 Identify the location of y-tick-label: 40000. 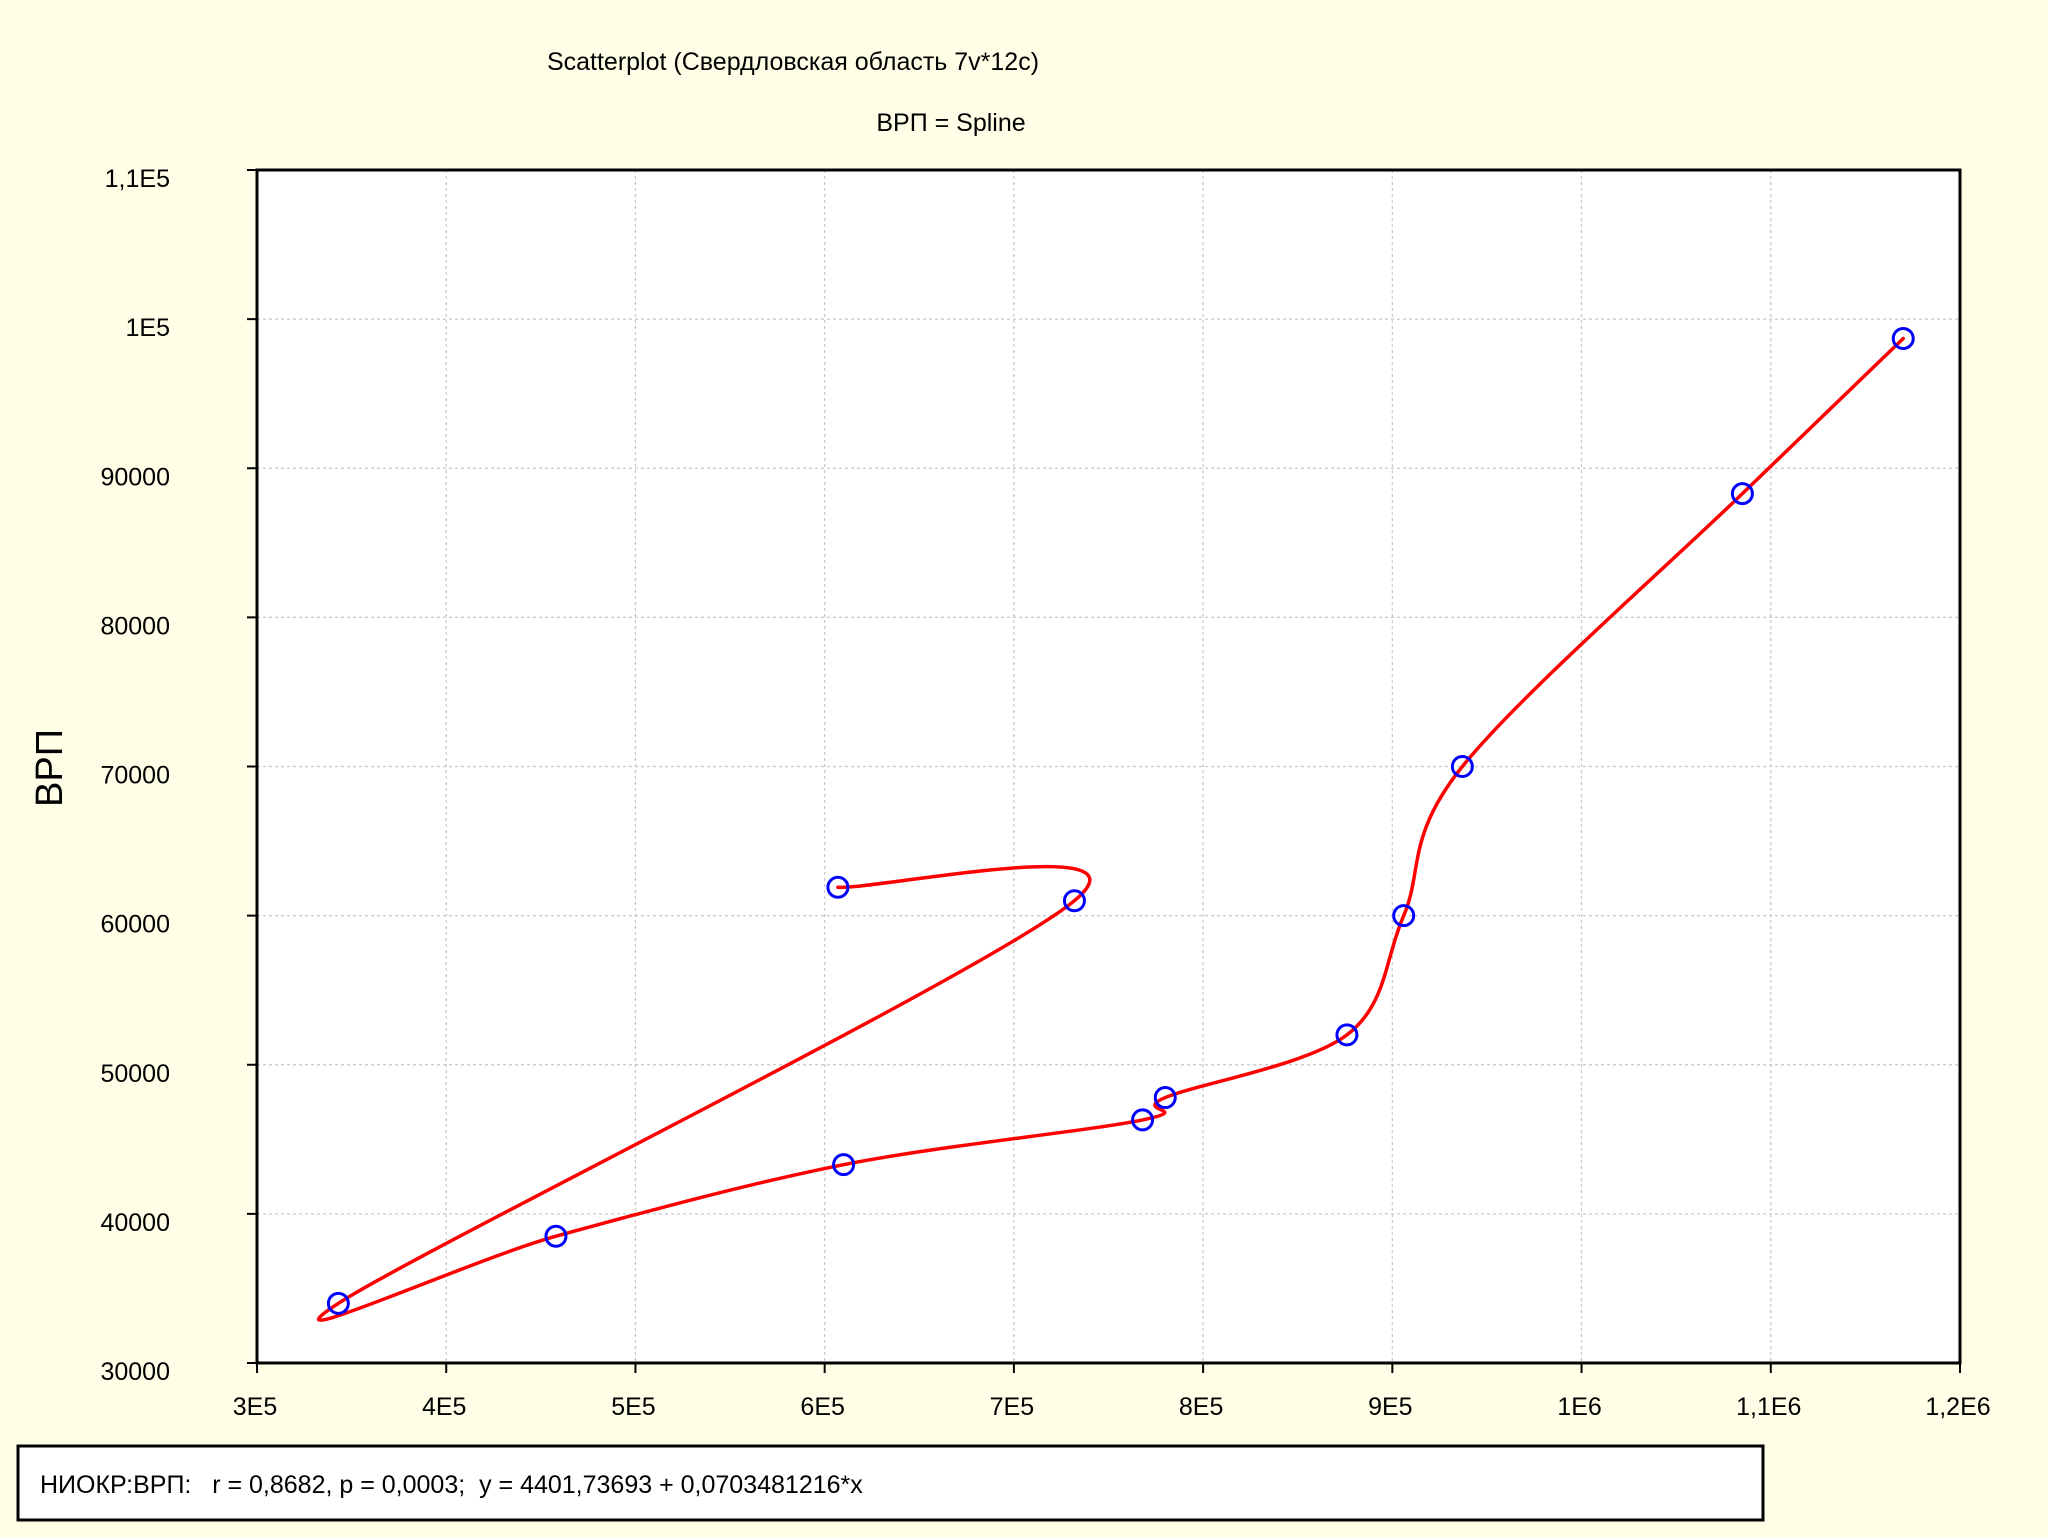
(135, 1223).